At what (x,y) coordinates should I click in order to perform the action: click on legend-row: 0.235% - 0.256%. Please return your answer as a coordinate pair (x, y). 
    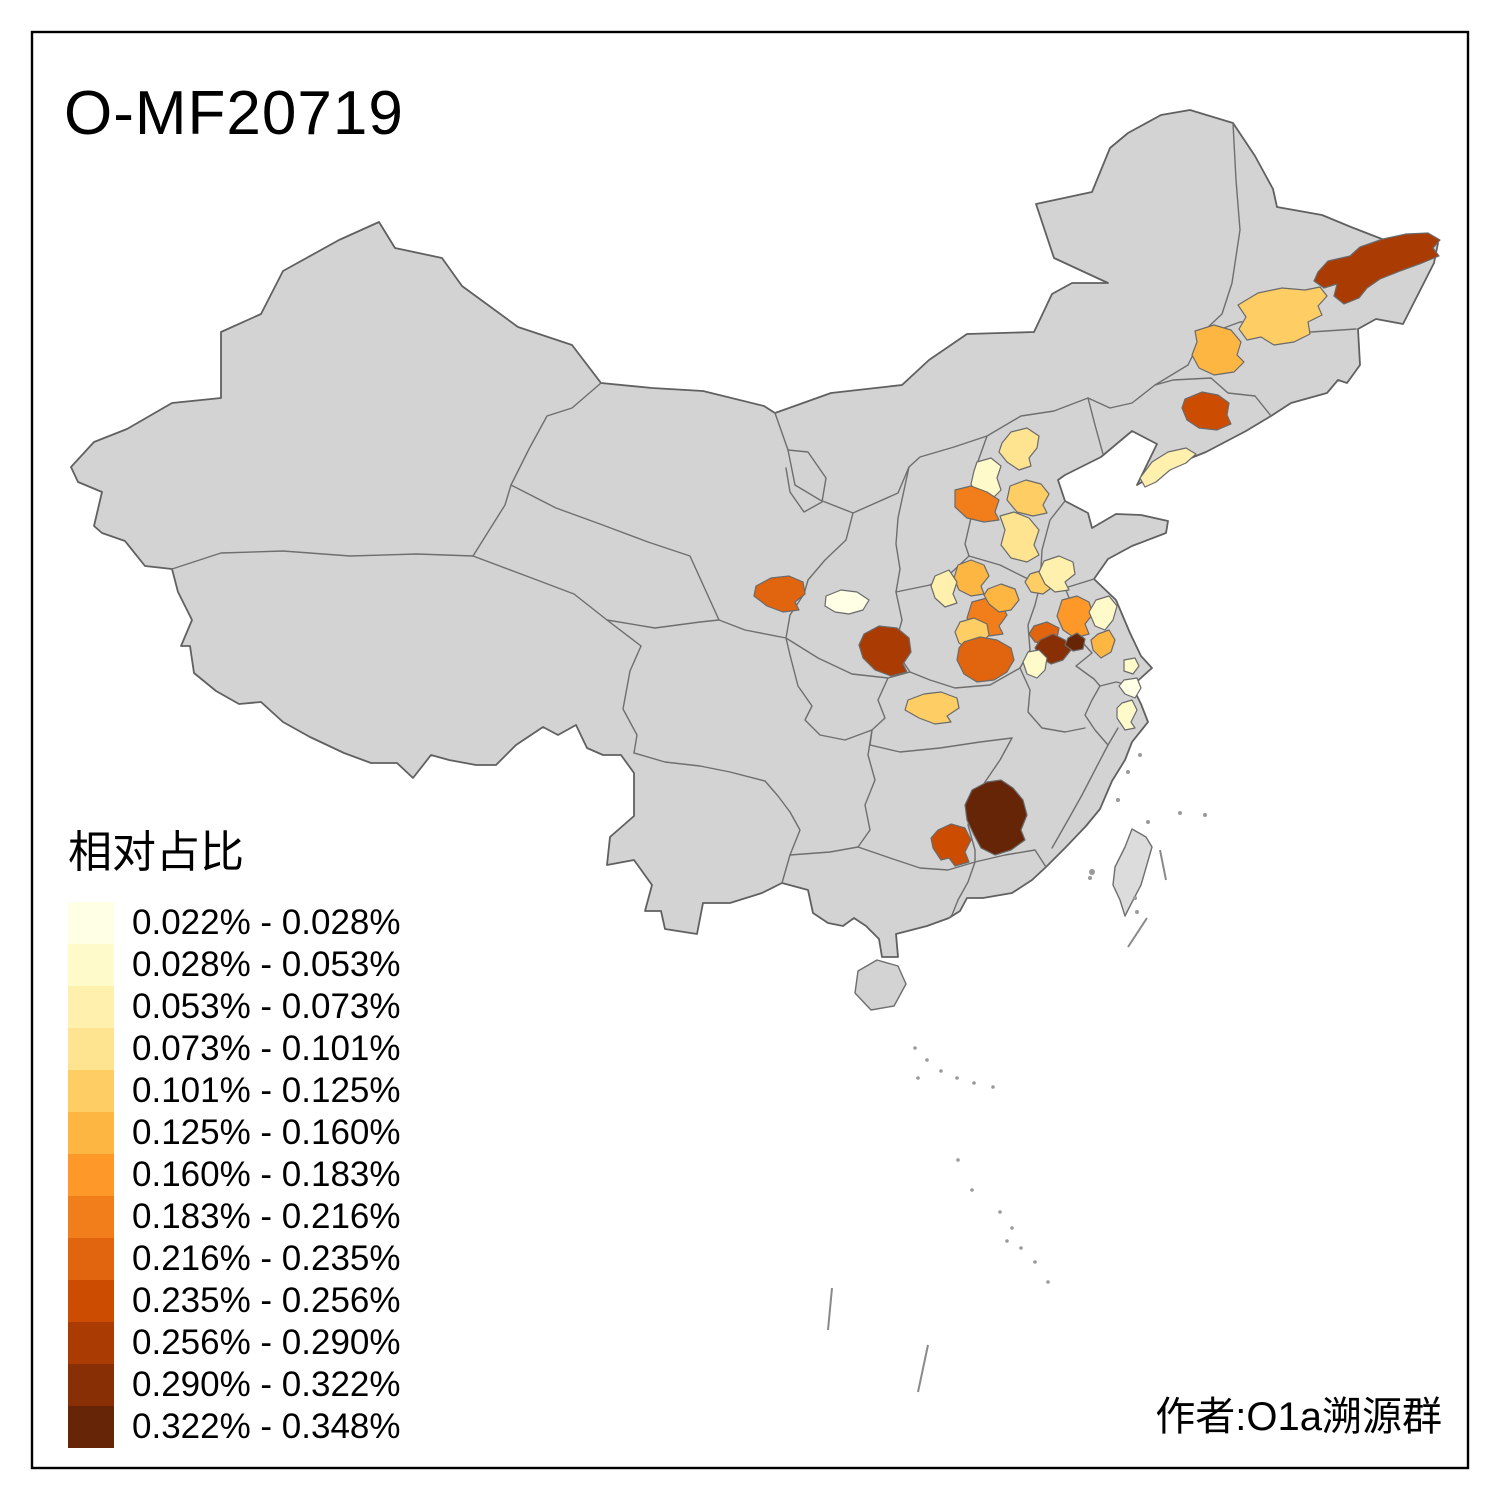
    Looking at the image, I should click on (278, 1301).